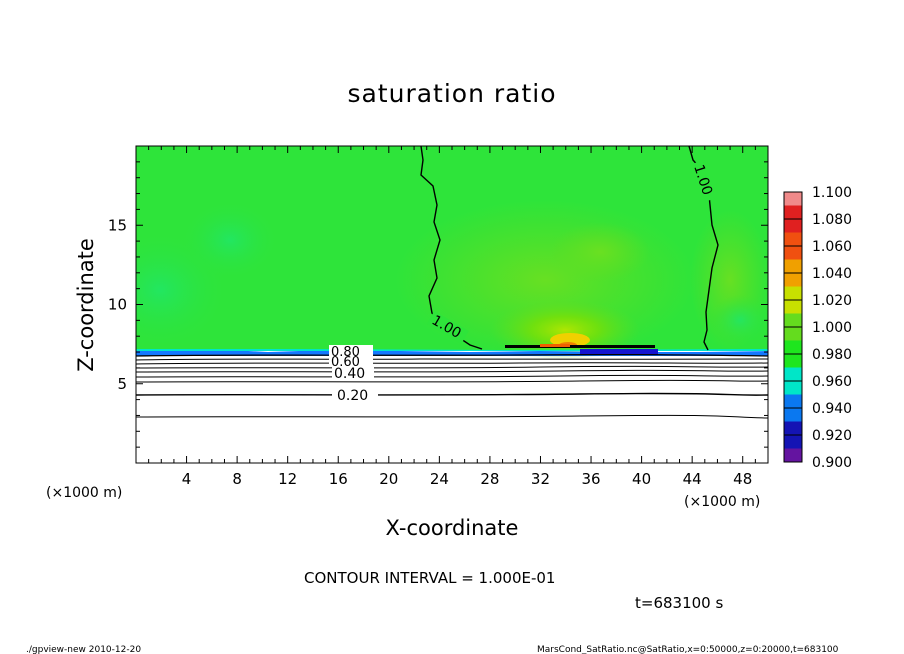  Describe the element at coordinates (570, 340) in the screenshot. I see `field-hot-spot` at that location.